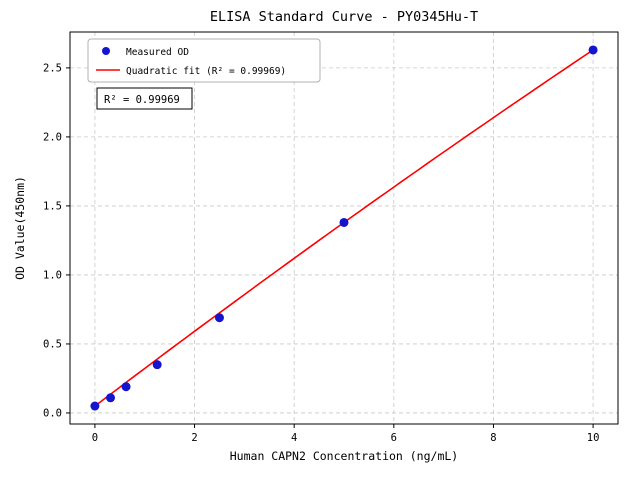 The width and height of the screenshot is (640, 480). I want to click on x-axis: 0 2 4 6 8 10, so click(346, 434).